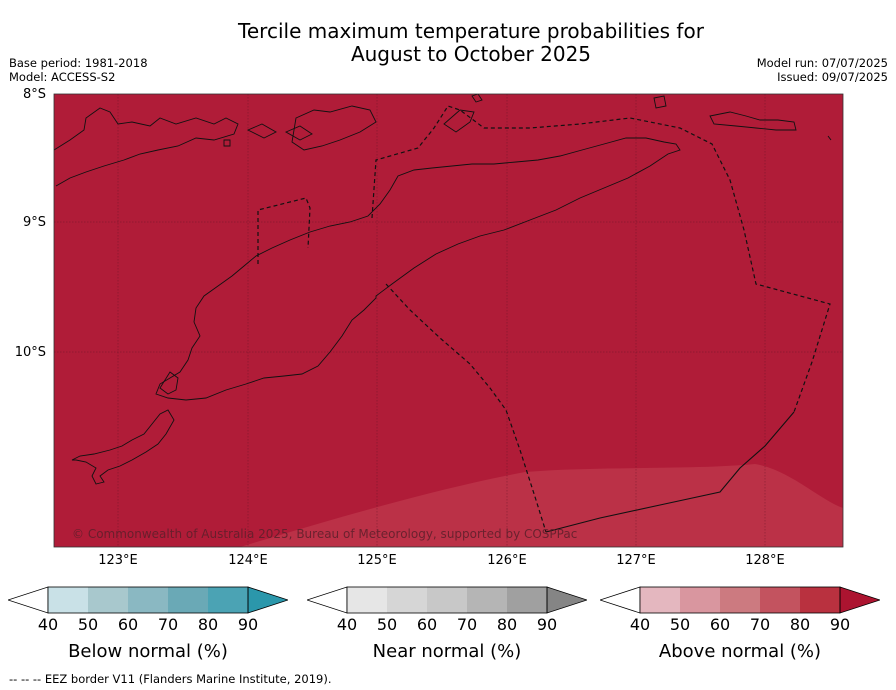  I want to click on base-period-text: Base period: 1981-2018, so click(78, 63).